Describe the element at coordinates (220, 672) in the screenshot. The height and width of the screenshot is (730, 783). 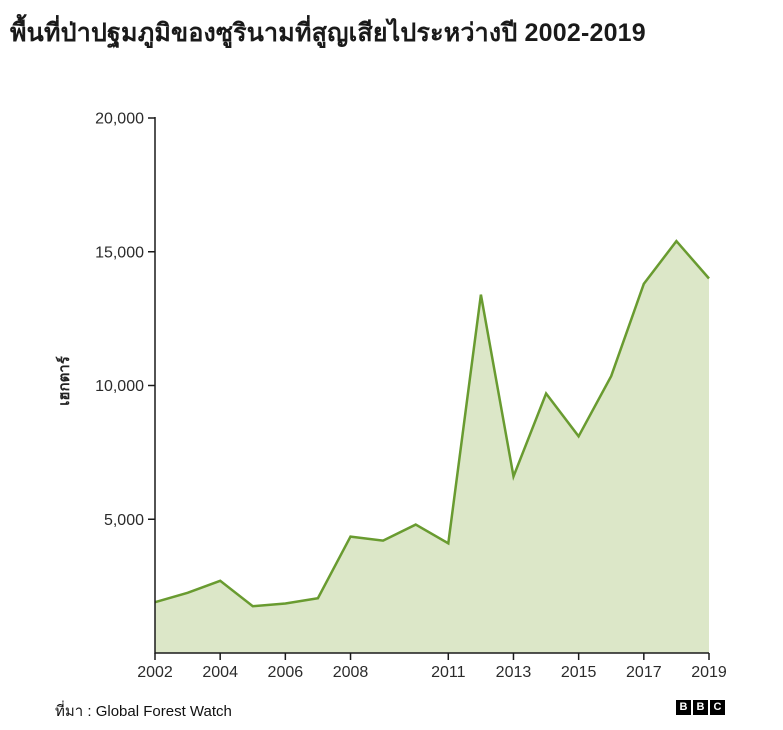
I see `x-tick-label: 2004` at that location.